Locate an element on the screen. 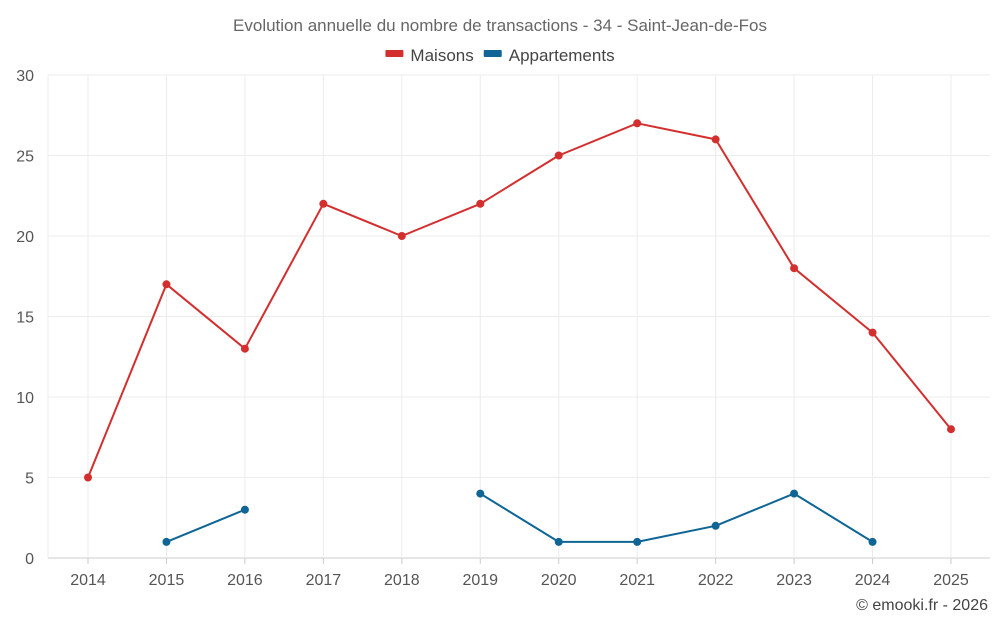 Image resolution: width=1000 pixels, height=625 pixels. y-tick-label: 5 is located at coordinates (29, 479).